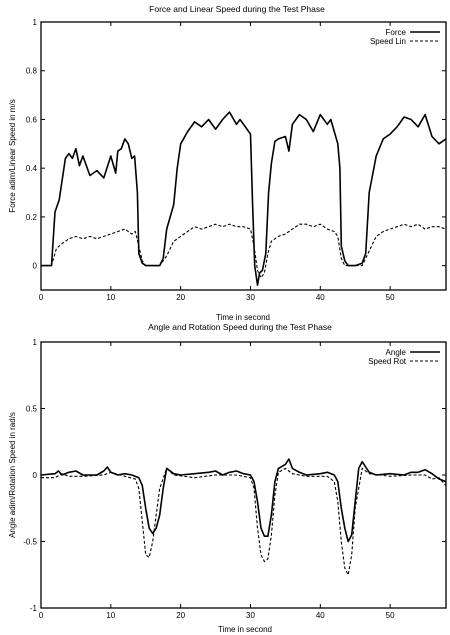 The image size is (450, 635). What do you see at coordinates (32, 168) in the screenshot?
I see `y-tick-label: 0.4` at bounding box center [32, 168].